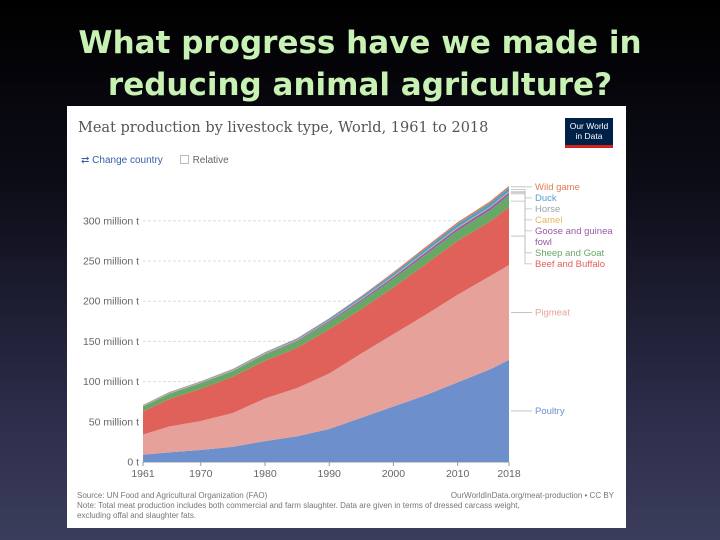  I want to click on x-tick-label: 2000, so click(394, 474).